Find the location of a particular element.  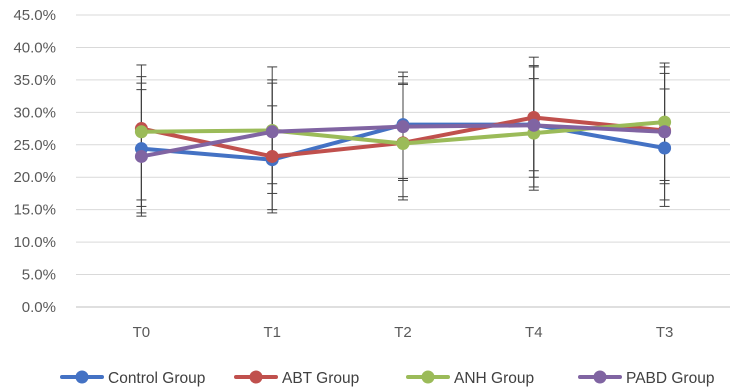

legend-label: Control Group is located at coordinates (156, 378).